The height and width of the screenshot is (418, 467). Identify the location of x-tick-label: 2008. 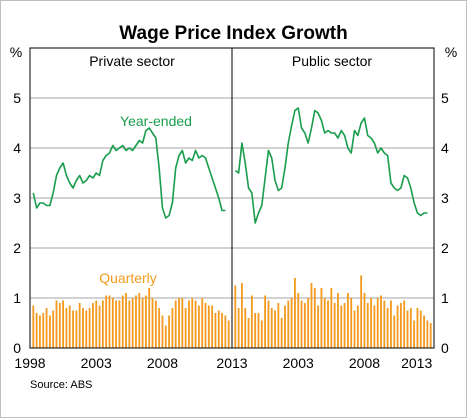
(162, 363).